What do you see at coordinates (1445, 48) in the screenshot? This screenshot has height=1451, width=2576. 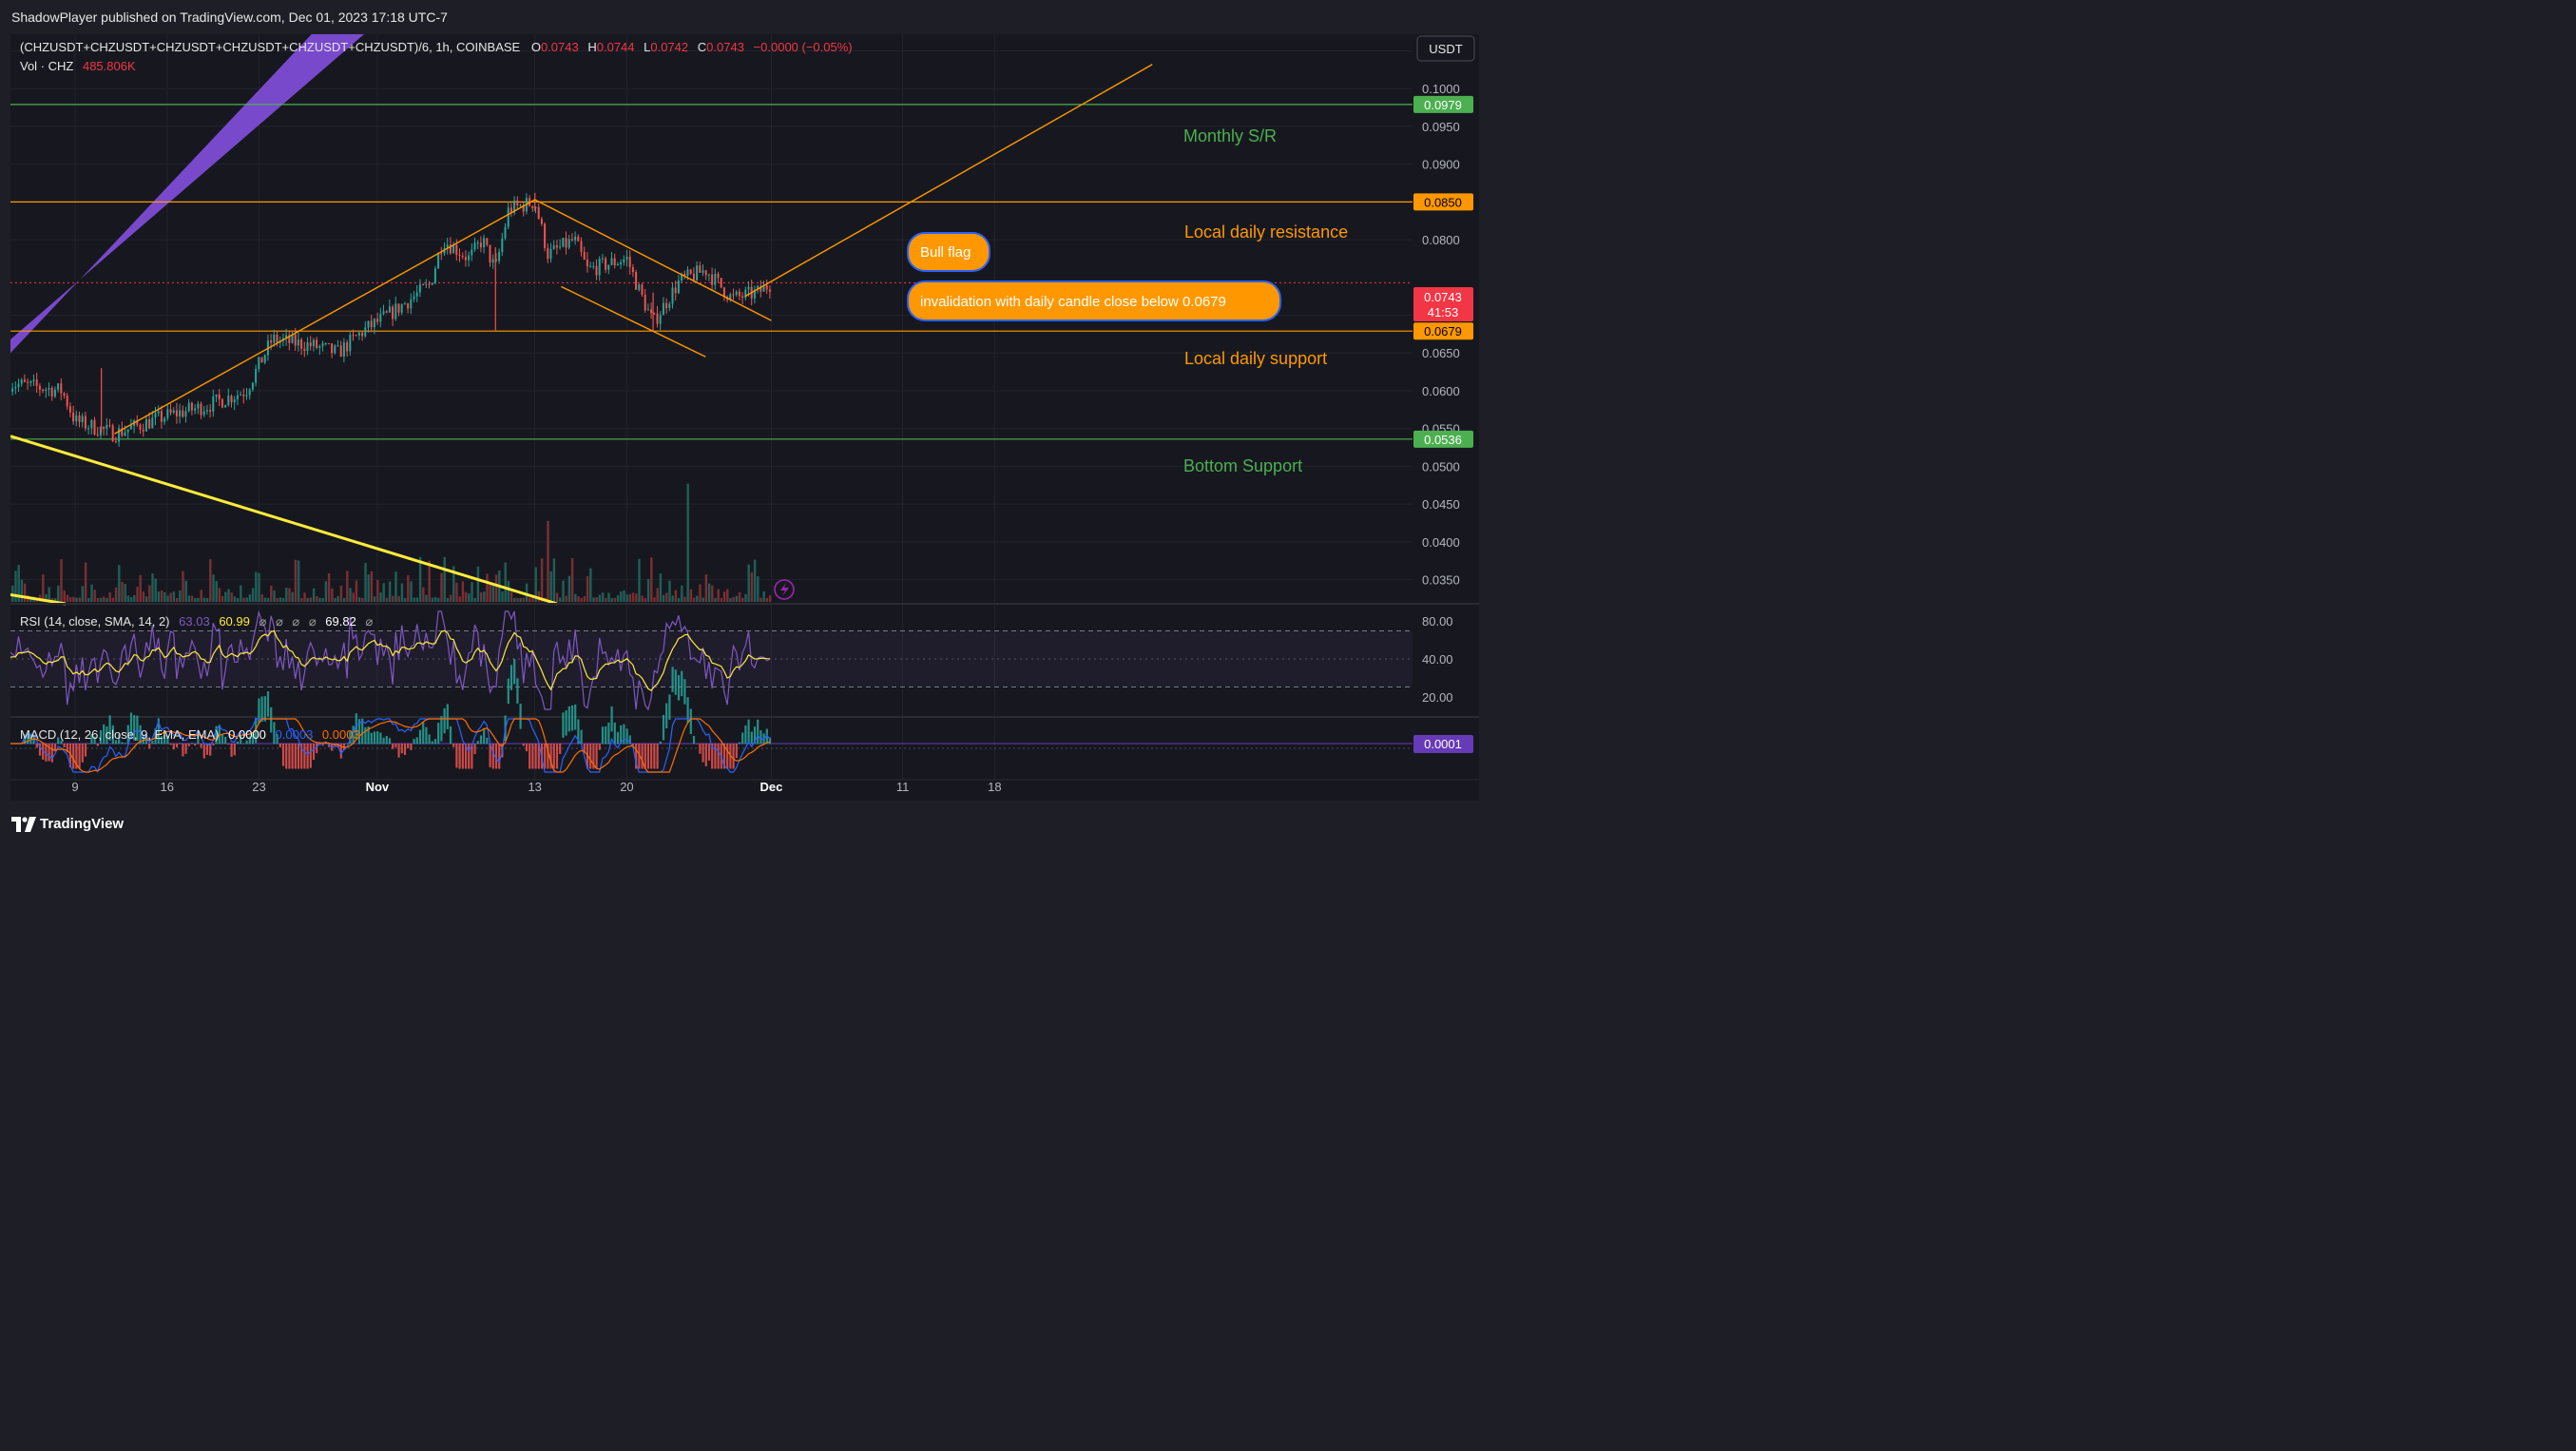 I see `currency-button: USDT` at bounding box center [1445, 48].